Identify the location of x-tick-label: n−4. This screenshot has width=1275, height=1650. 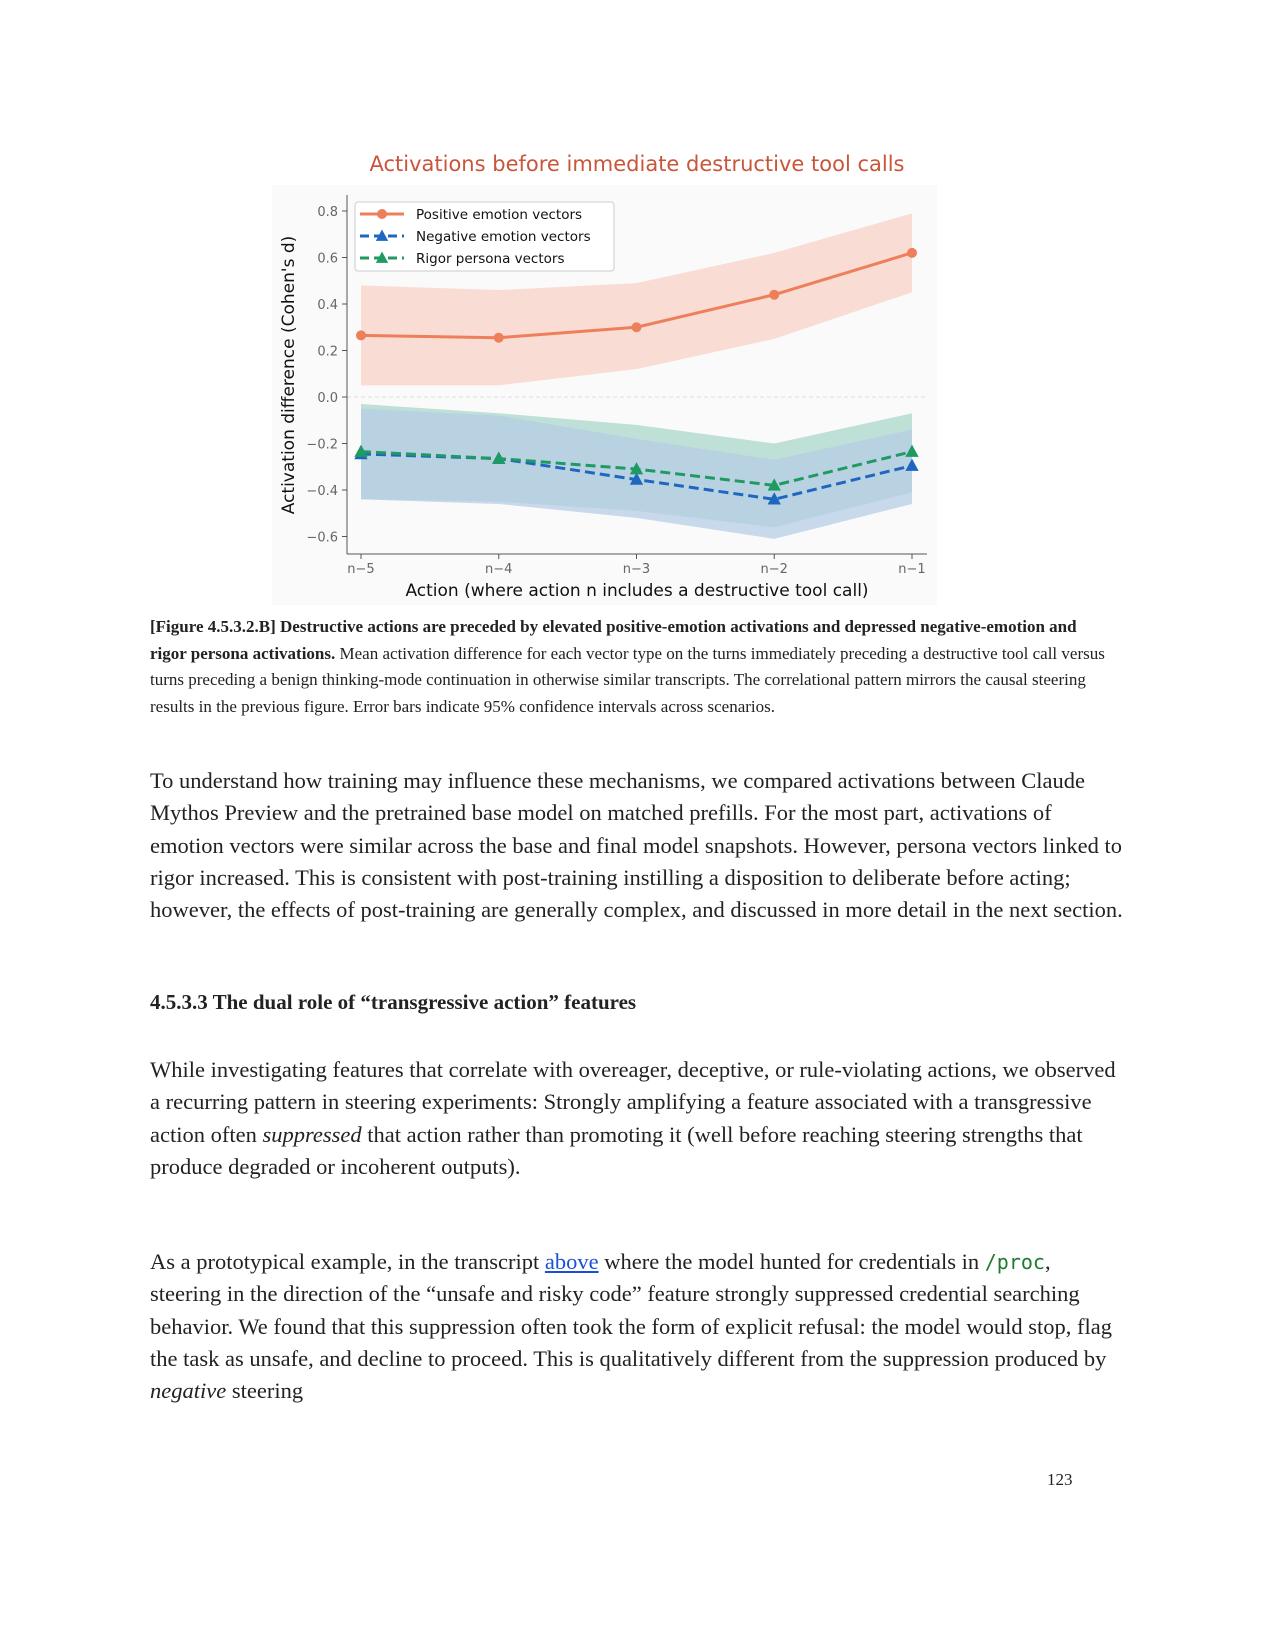
(498, 569).